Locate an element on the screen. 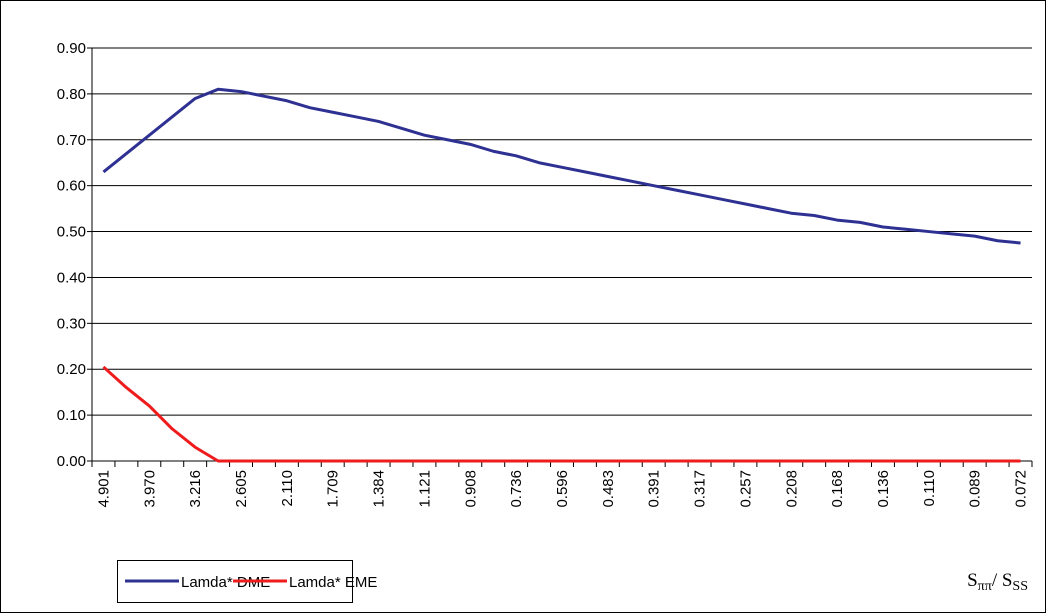 This screenshot has height=613, width=1046. y-tick-label: 0.60 is located at coordinates (71, 186).